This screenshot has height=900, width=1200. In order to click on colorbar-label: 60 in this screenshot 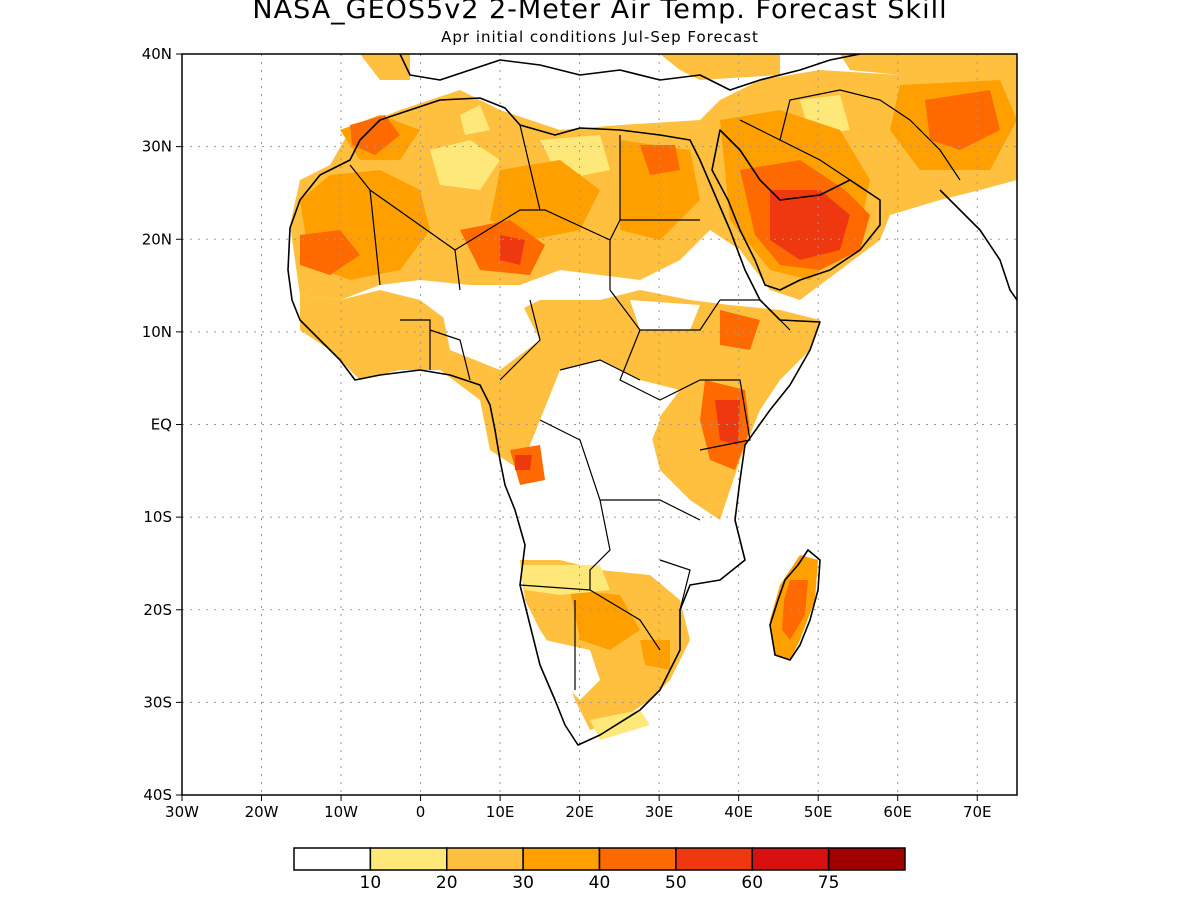, I will do `click(752, 883)`.